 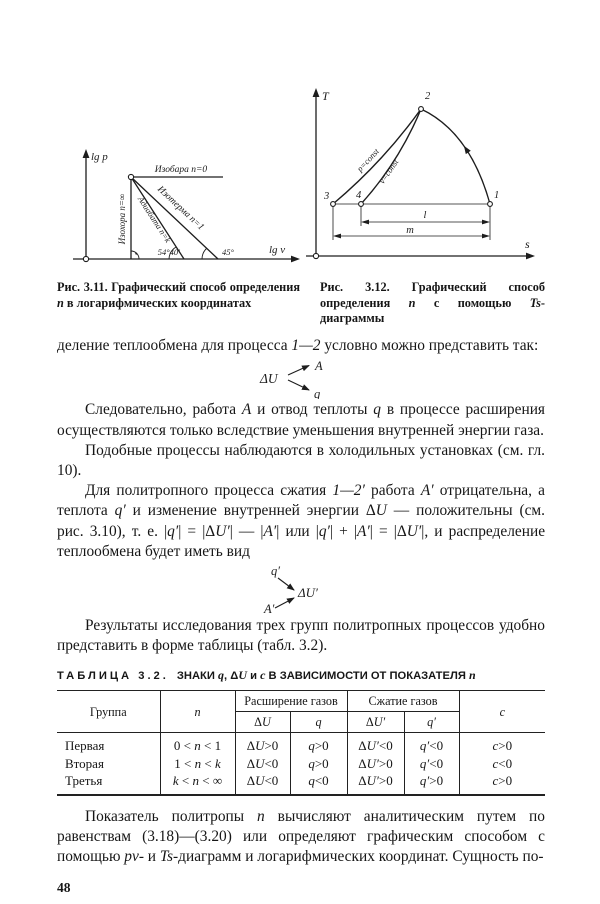 What do you see at coordinates (157, 218) in the screenshot?
I see `adiabat-line` at bounding box center [157, 218].